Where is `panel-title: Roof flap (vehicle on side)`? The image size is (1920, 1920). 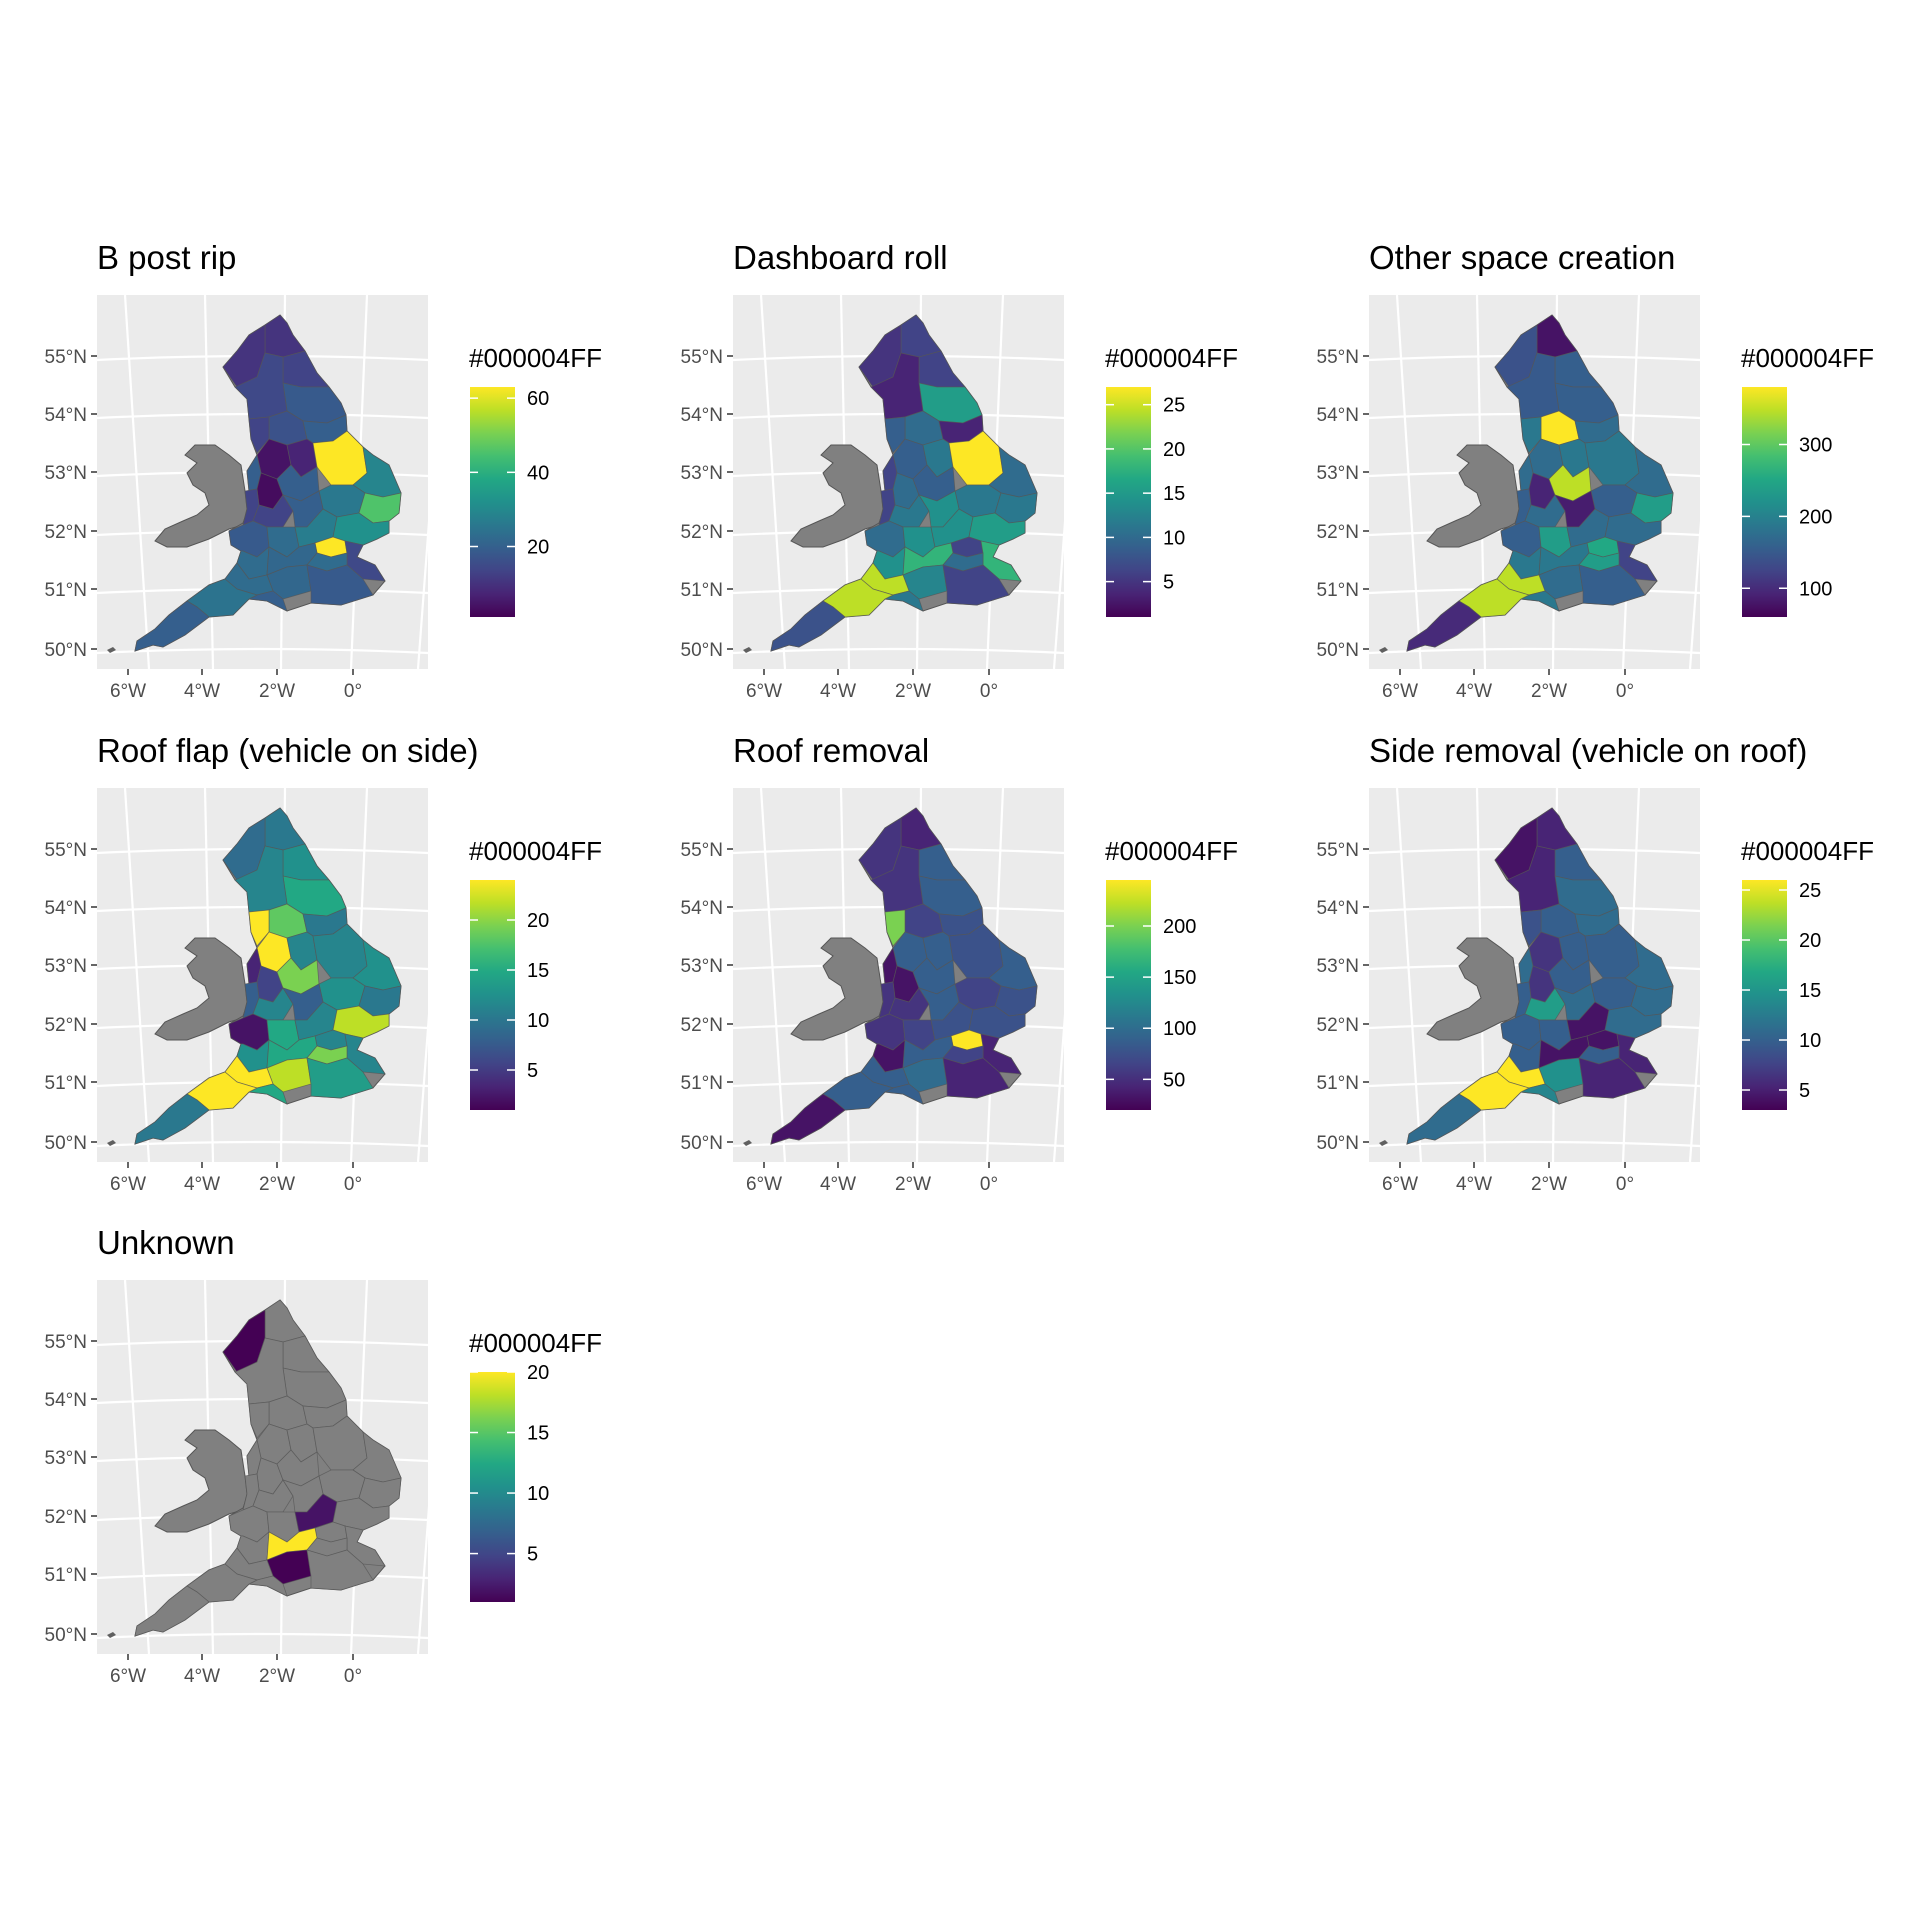
panel-title: Roof flap (vehicle on side) is located at coordinates (288, 750).